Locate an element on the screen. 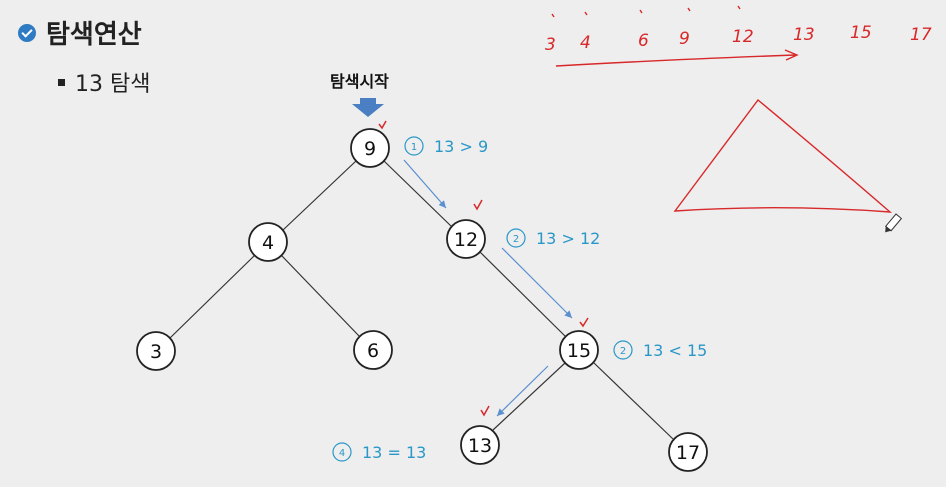  subtitle: 13 탐색 is located at coordinates (113, 84).